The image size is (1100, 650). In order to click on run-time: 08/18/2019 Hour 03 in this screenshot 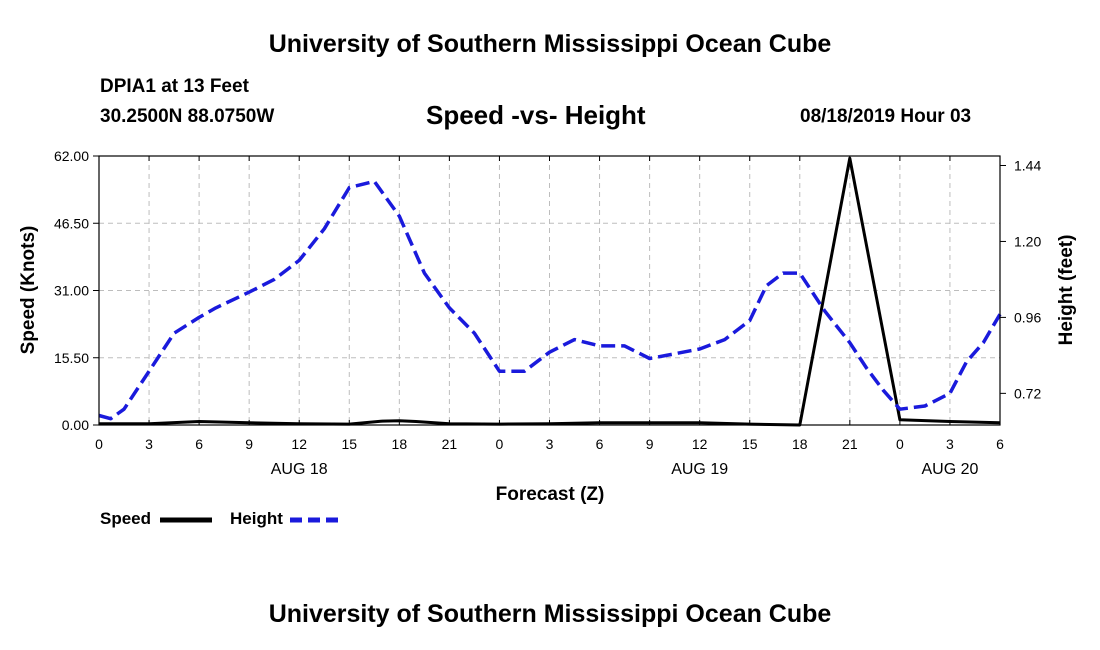, I will do `click(886, 116)`.